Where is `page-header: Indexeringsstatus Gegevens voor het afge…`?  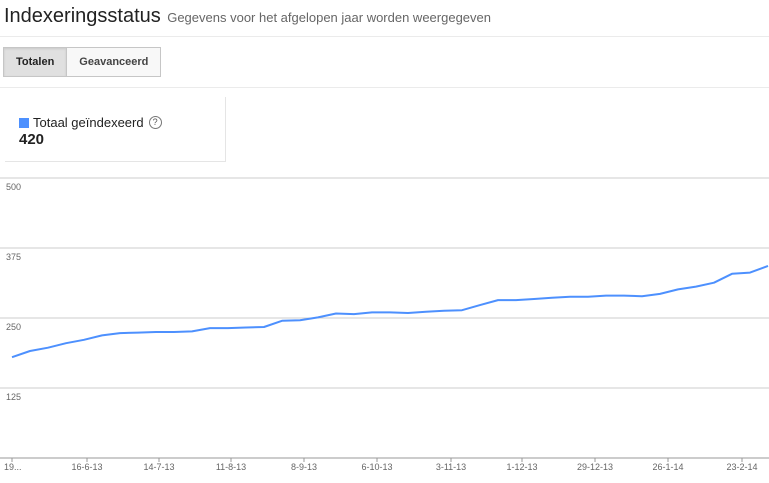
page-header: Indexeringsstatus Gegevens voor het afge… is located at coordinates (247, 16).